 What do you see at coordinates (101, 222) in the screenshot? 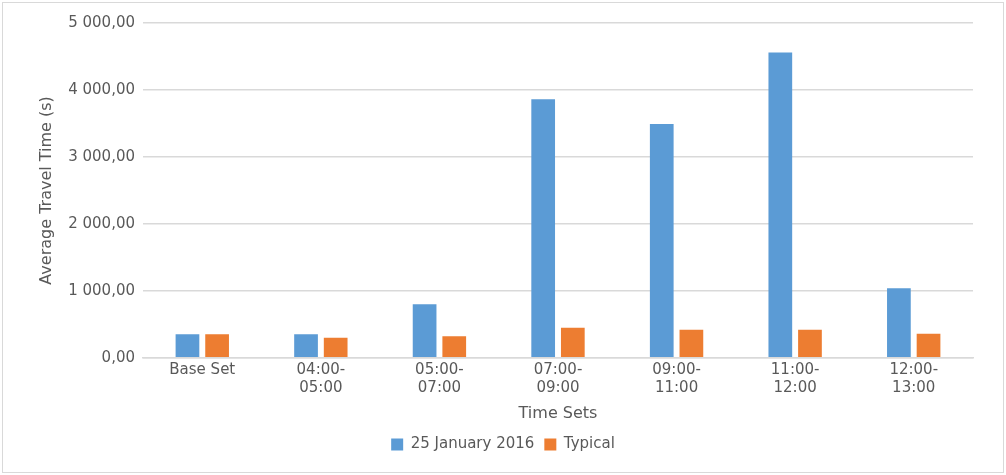
I see `y-tick-label: 2 000,00` at bounding box center [101, 222].